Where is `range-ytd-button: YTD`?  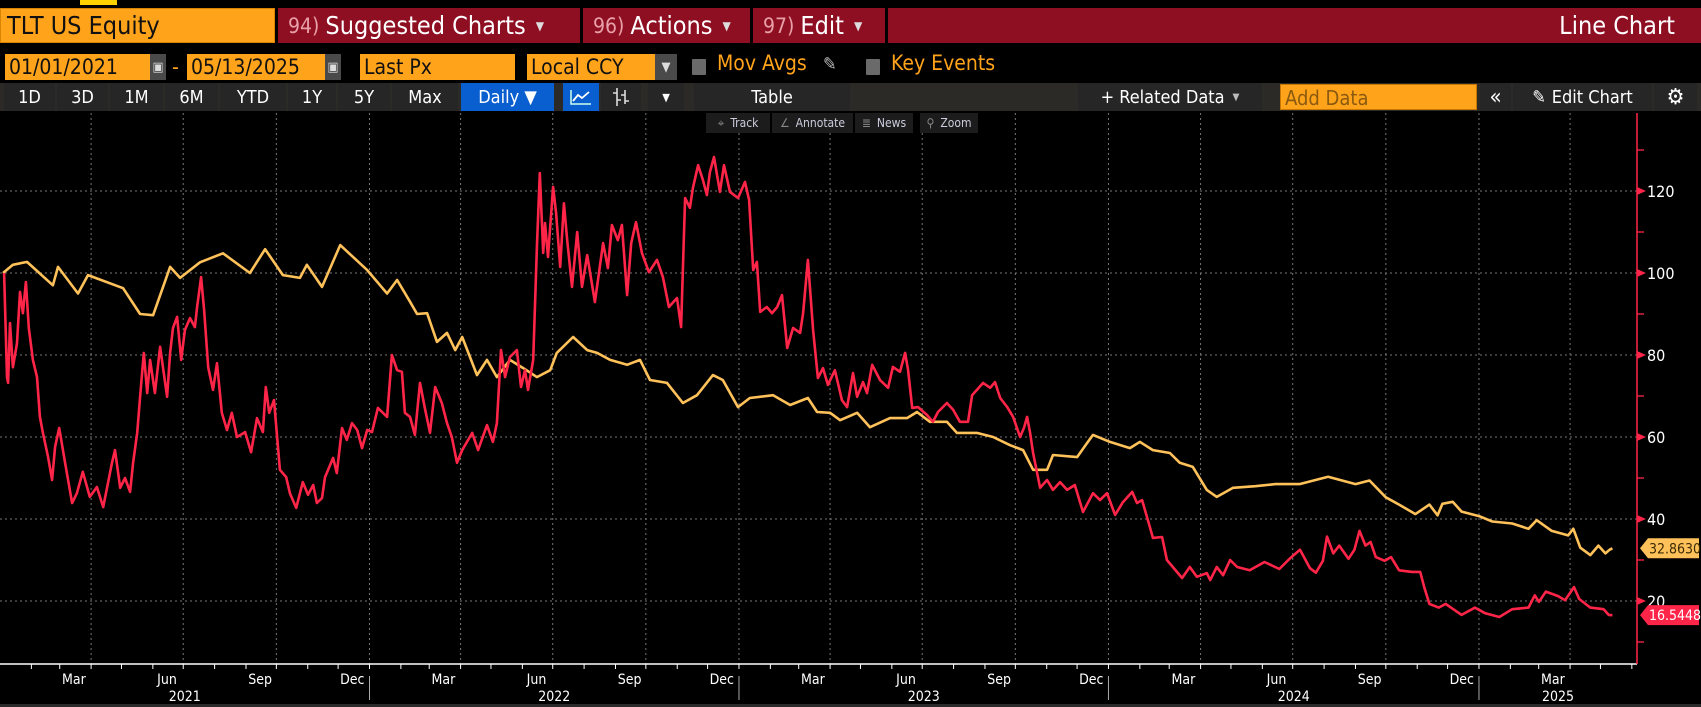
range-ytd-button: YTD is located at coordinates (253, 97).